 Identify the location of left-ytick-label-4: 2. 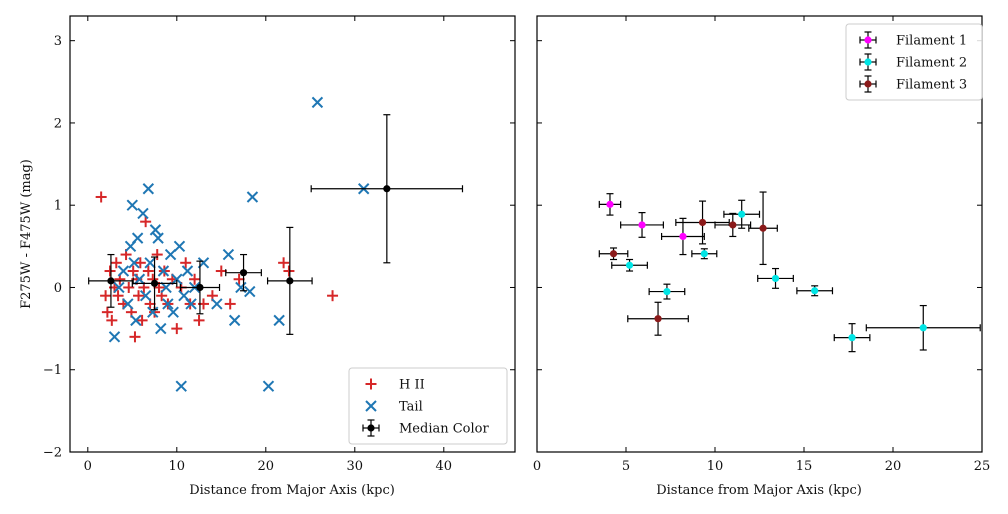
(58, 123).